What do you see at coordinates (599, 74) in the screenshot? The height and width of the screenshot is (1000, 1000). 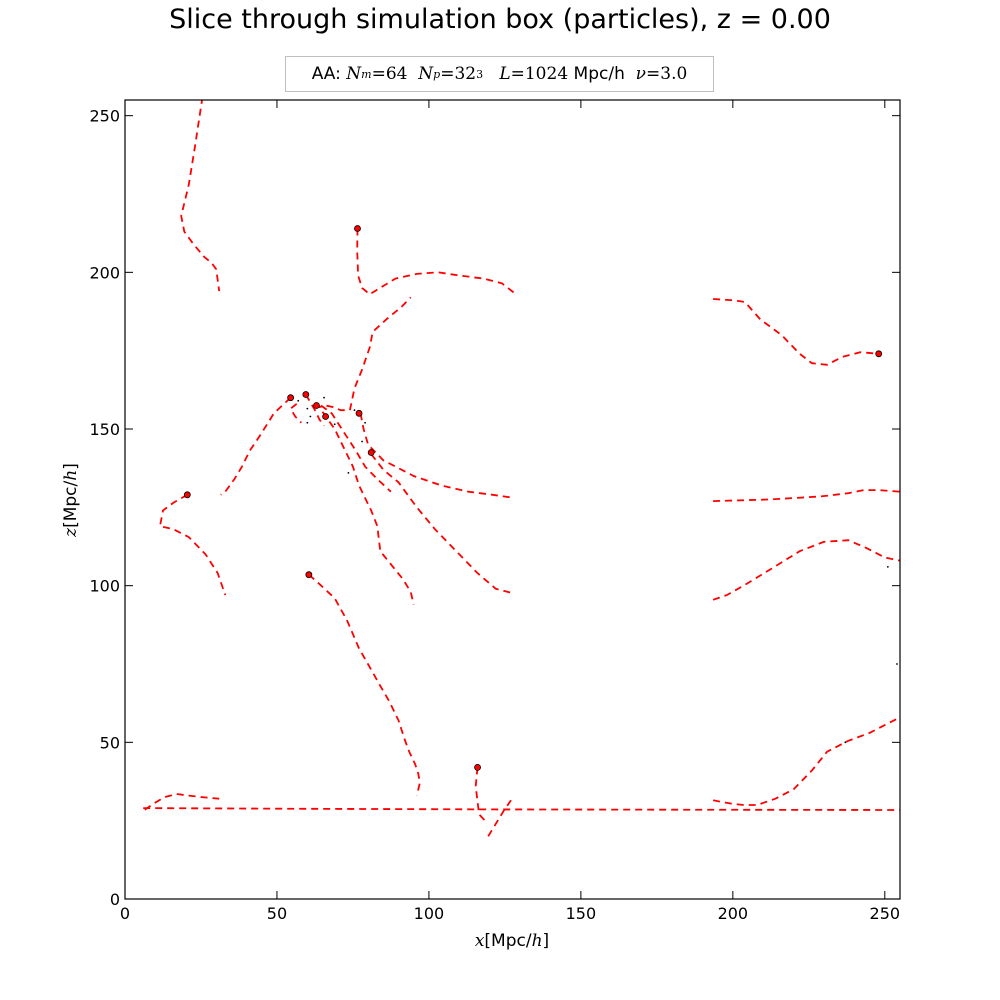 I see `l-unit: Mpc/h` at bounding box center [599, 74].